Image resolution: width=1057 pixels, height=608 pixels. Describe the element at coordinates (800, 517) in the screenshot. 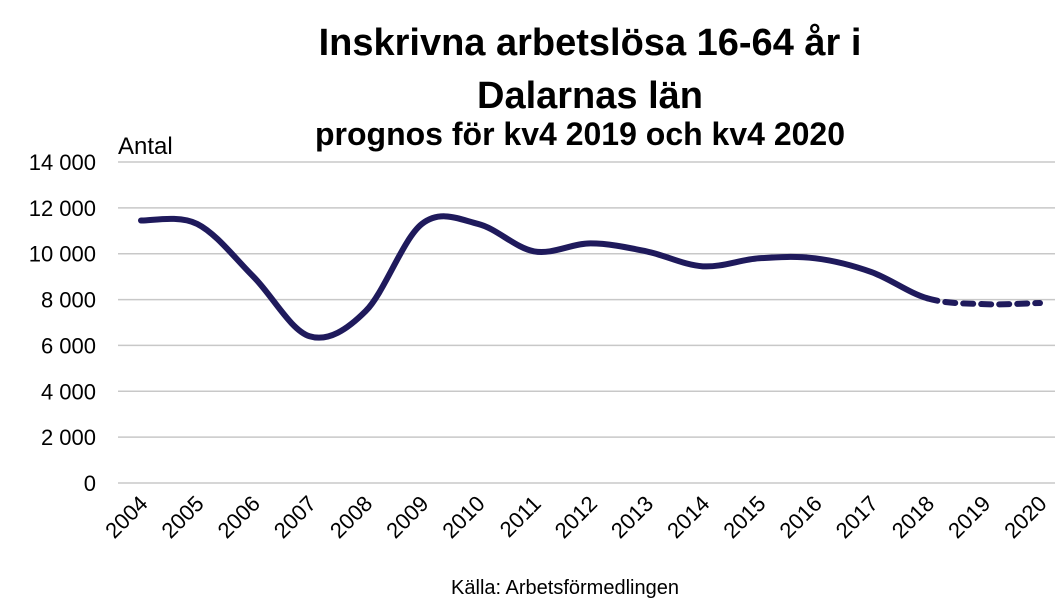

I see `x-tick-label: 2016` at that location.